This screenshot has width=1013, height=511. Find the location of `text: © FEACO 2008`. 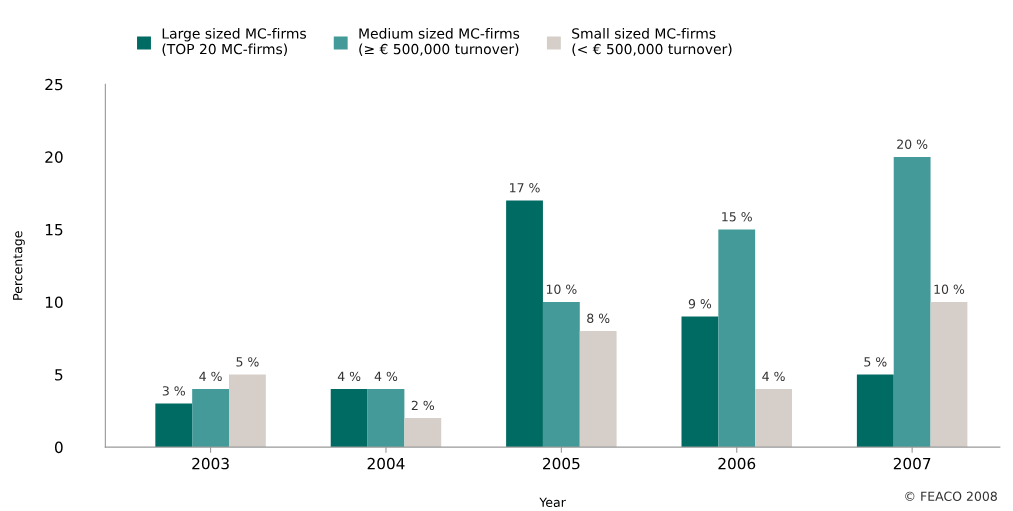

text: © FEACO 2008 is located at coordinates (951, 496).